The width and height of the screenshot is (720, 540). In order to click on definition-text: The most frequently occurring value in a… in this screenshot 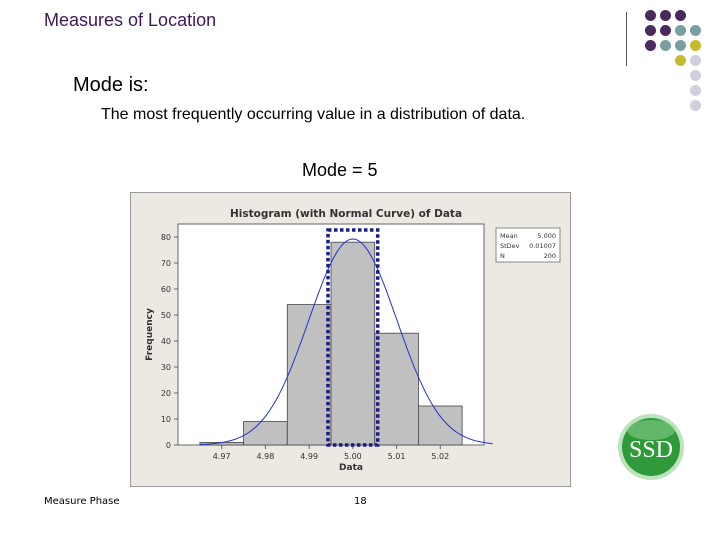, I will do `click(313, 114)`.